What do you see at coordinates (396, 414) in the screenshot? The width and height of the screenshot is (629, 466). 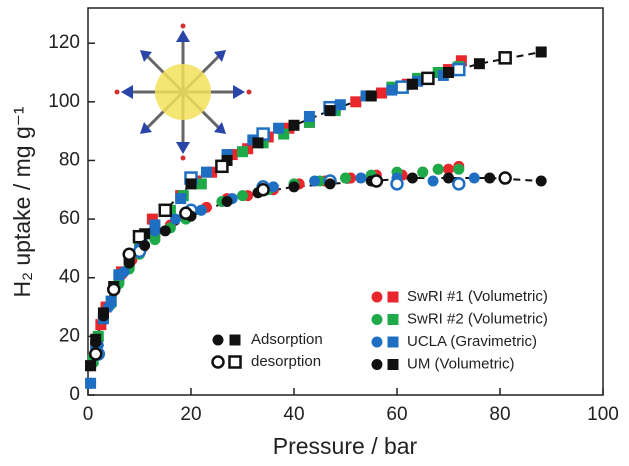 I see `x-tick-label: 60` at bounding box center [396, 414].